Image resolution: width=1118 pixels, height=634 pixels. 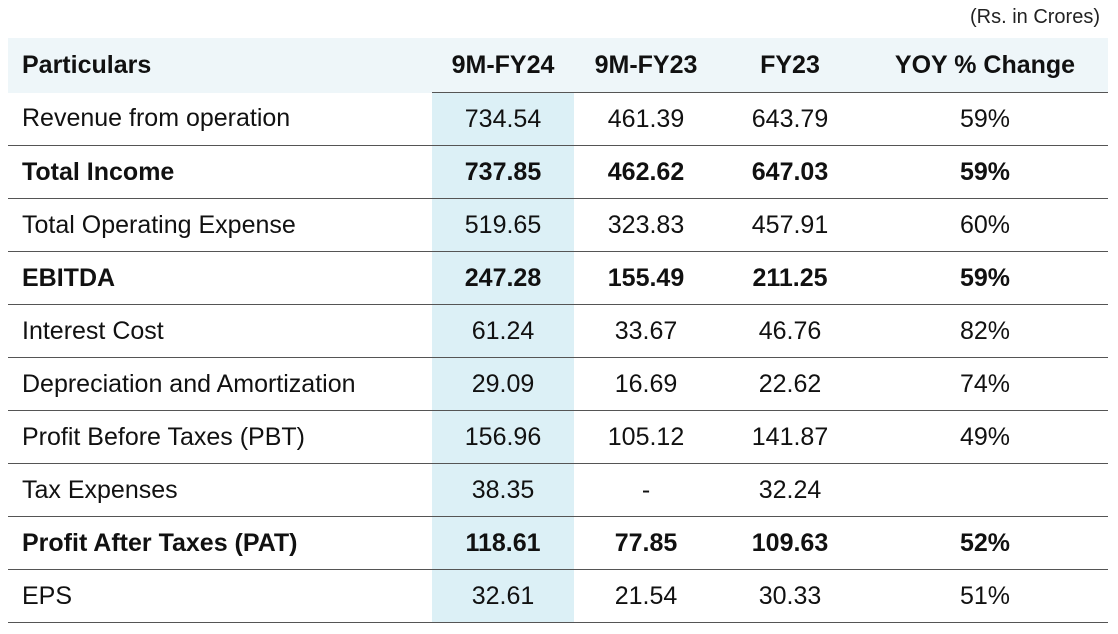 I want to click on cell-fy23: 46.76, so click(x=790, y=331).